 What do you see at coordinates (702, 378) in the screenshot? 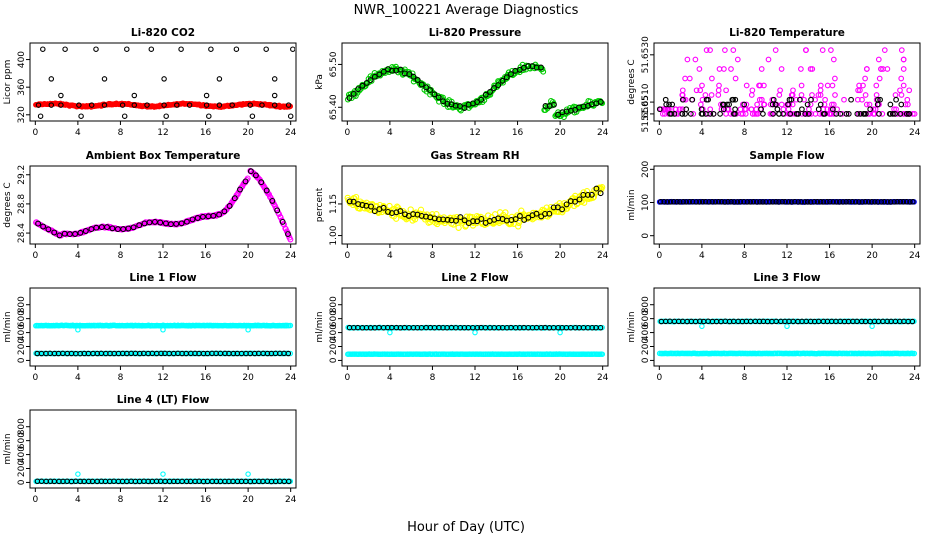
I see `x-tick-label: 4` at bounding box center [702, 378].